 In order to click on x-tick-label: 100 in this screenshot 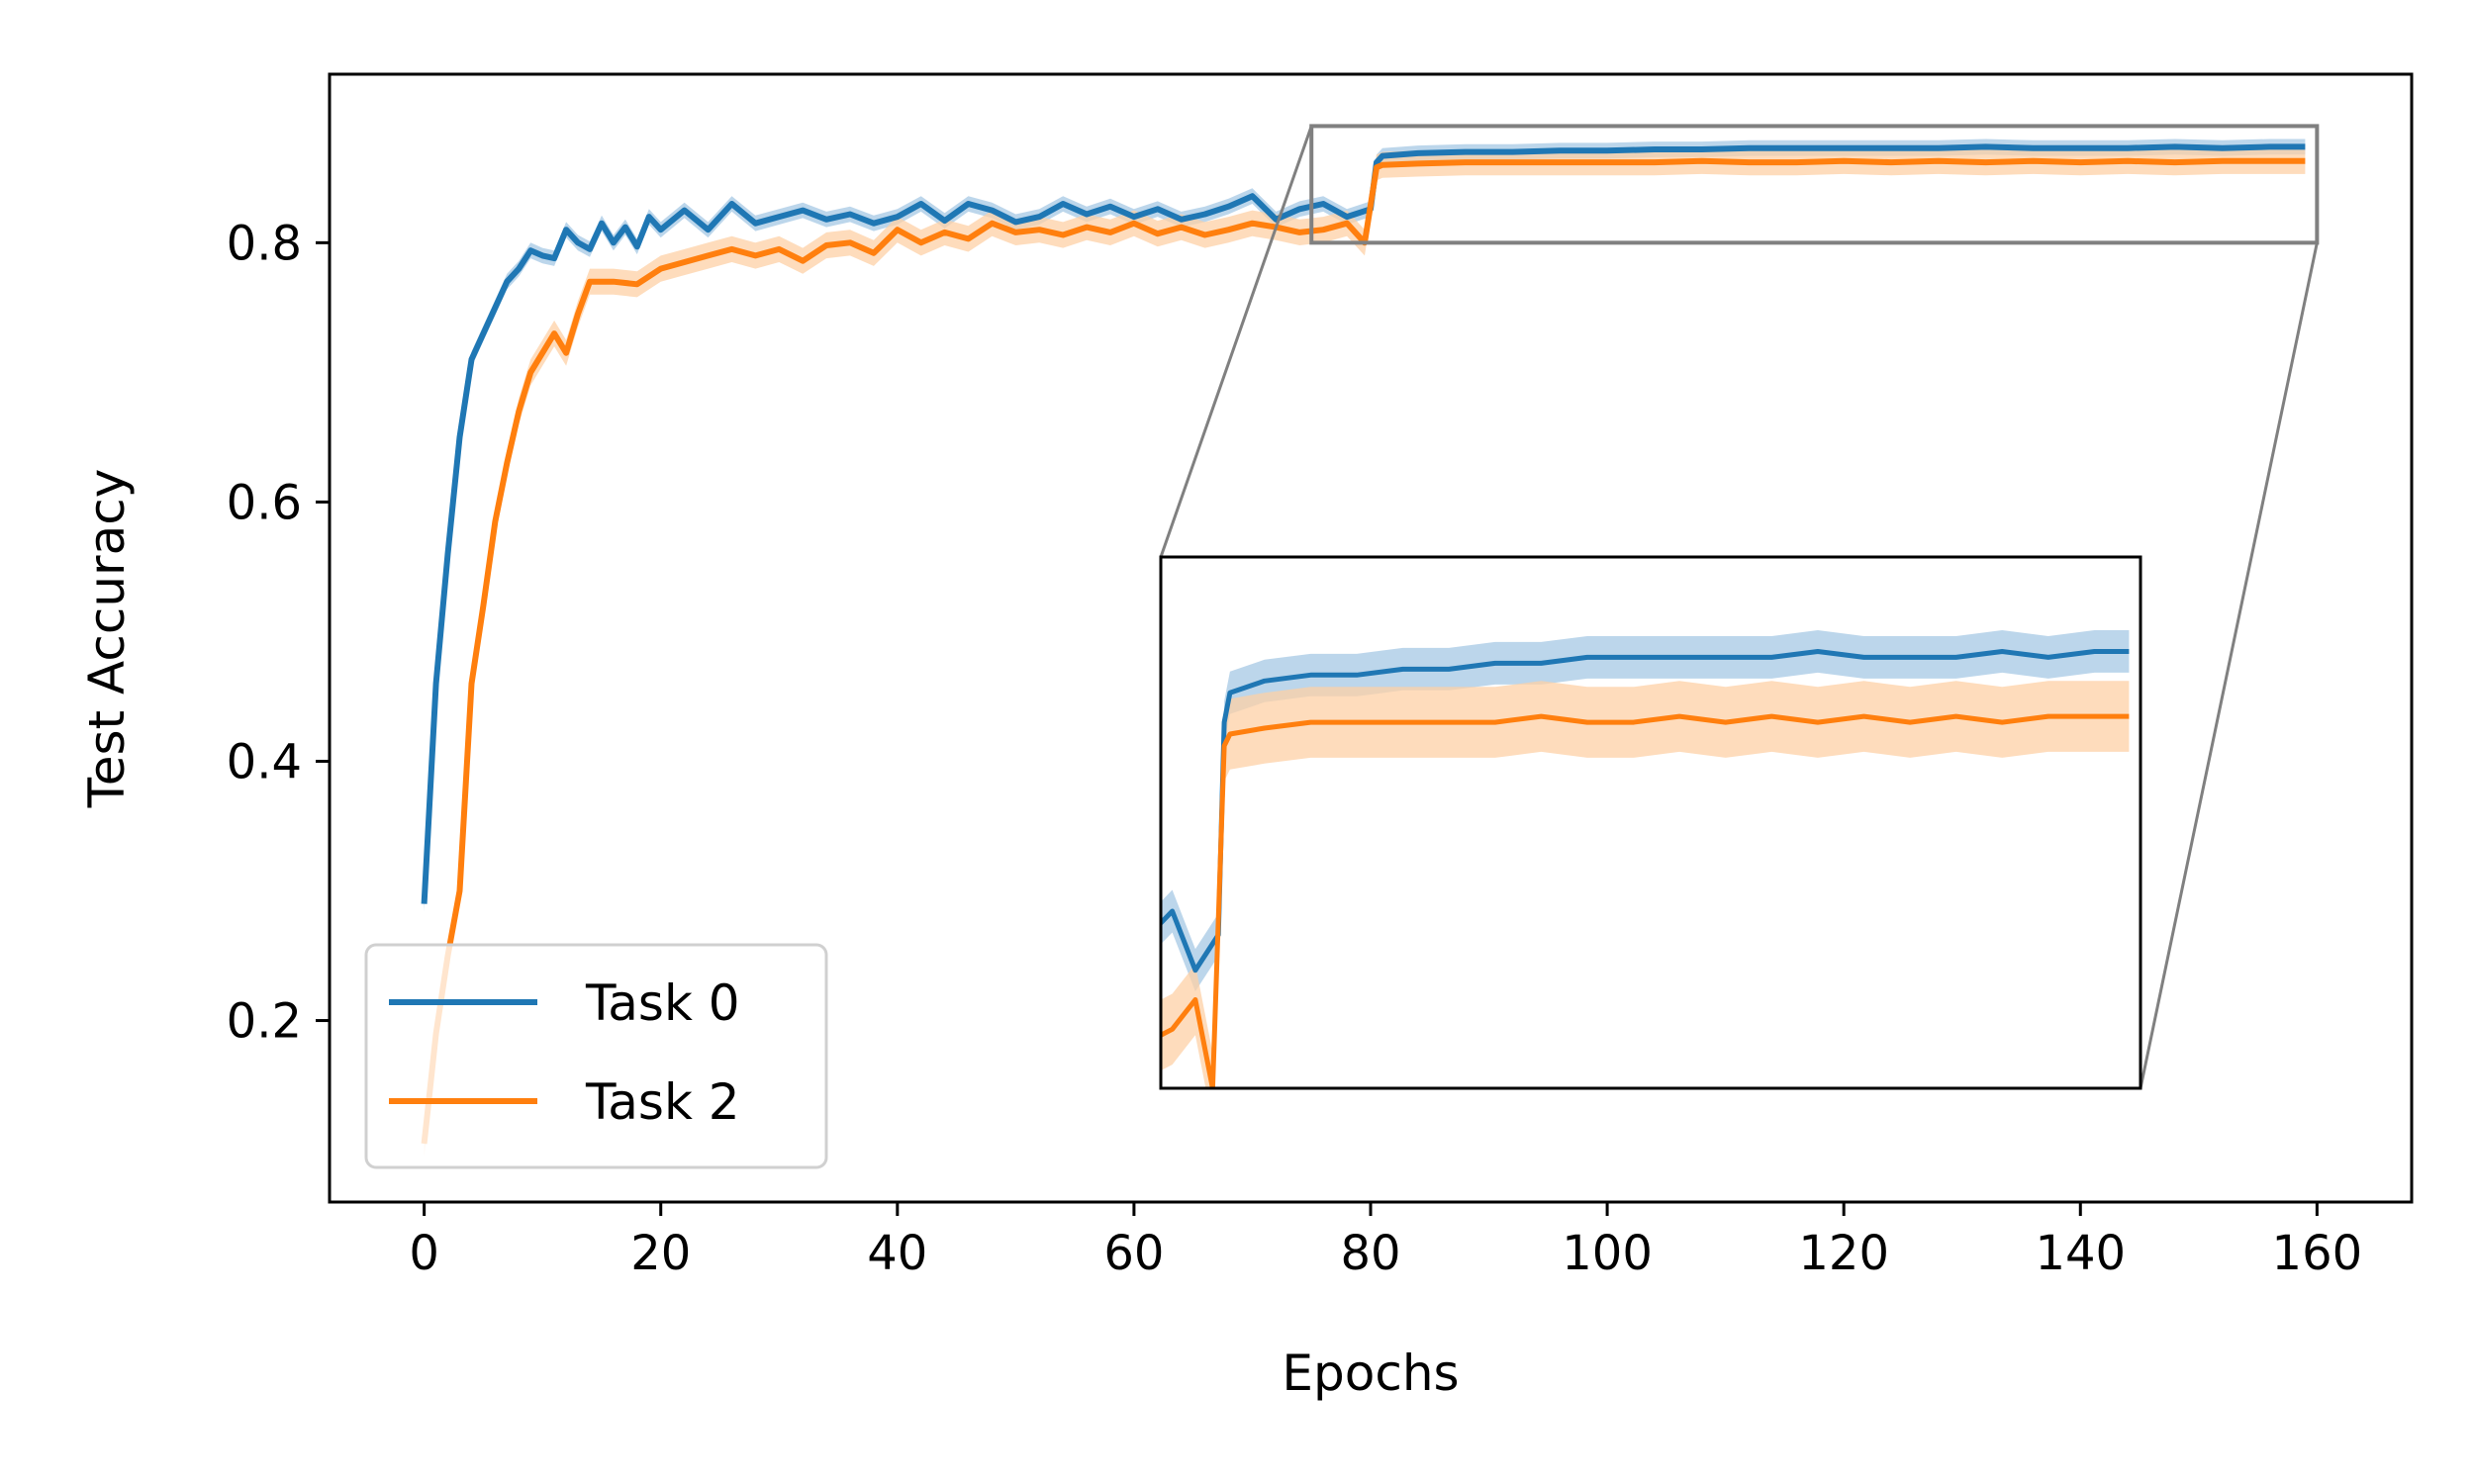, I will do `click(1608, 1253)`.